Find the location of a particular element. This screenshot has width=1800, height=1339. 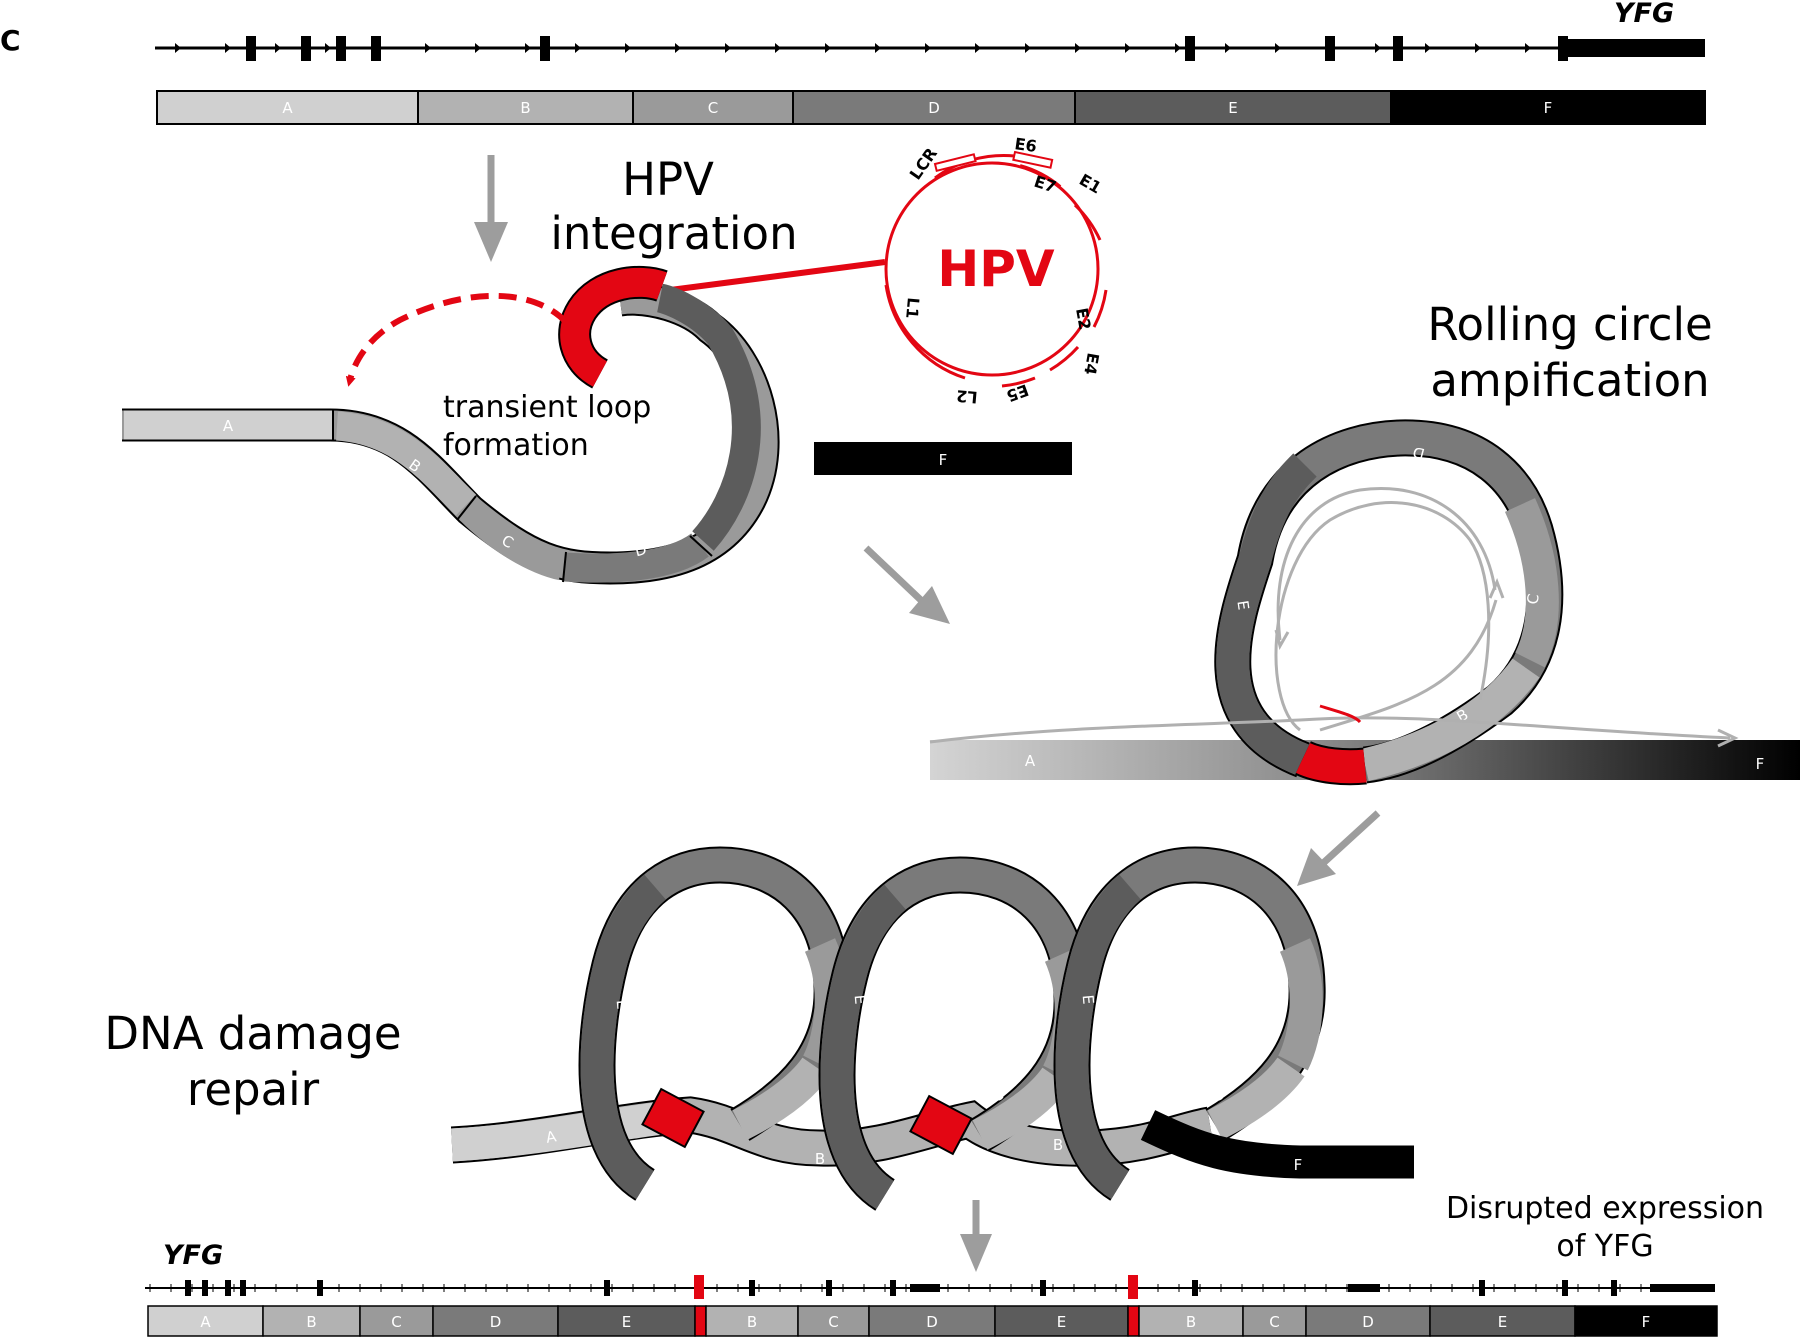

repair-label-2: repair is located at coordinates (253, 1089).